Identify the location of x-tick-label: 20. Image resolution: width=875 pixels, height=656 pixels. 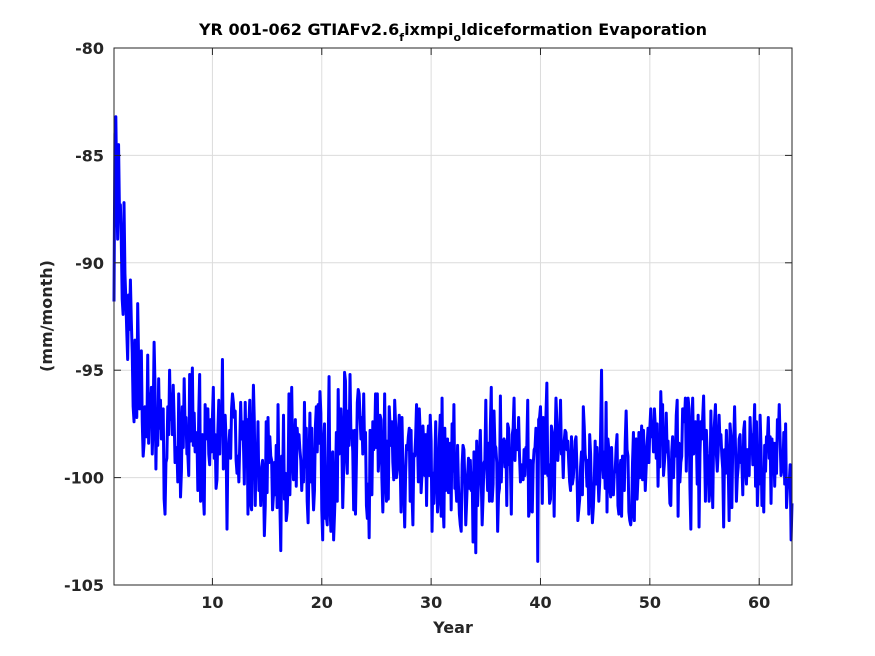
(322, 602).